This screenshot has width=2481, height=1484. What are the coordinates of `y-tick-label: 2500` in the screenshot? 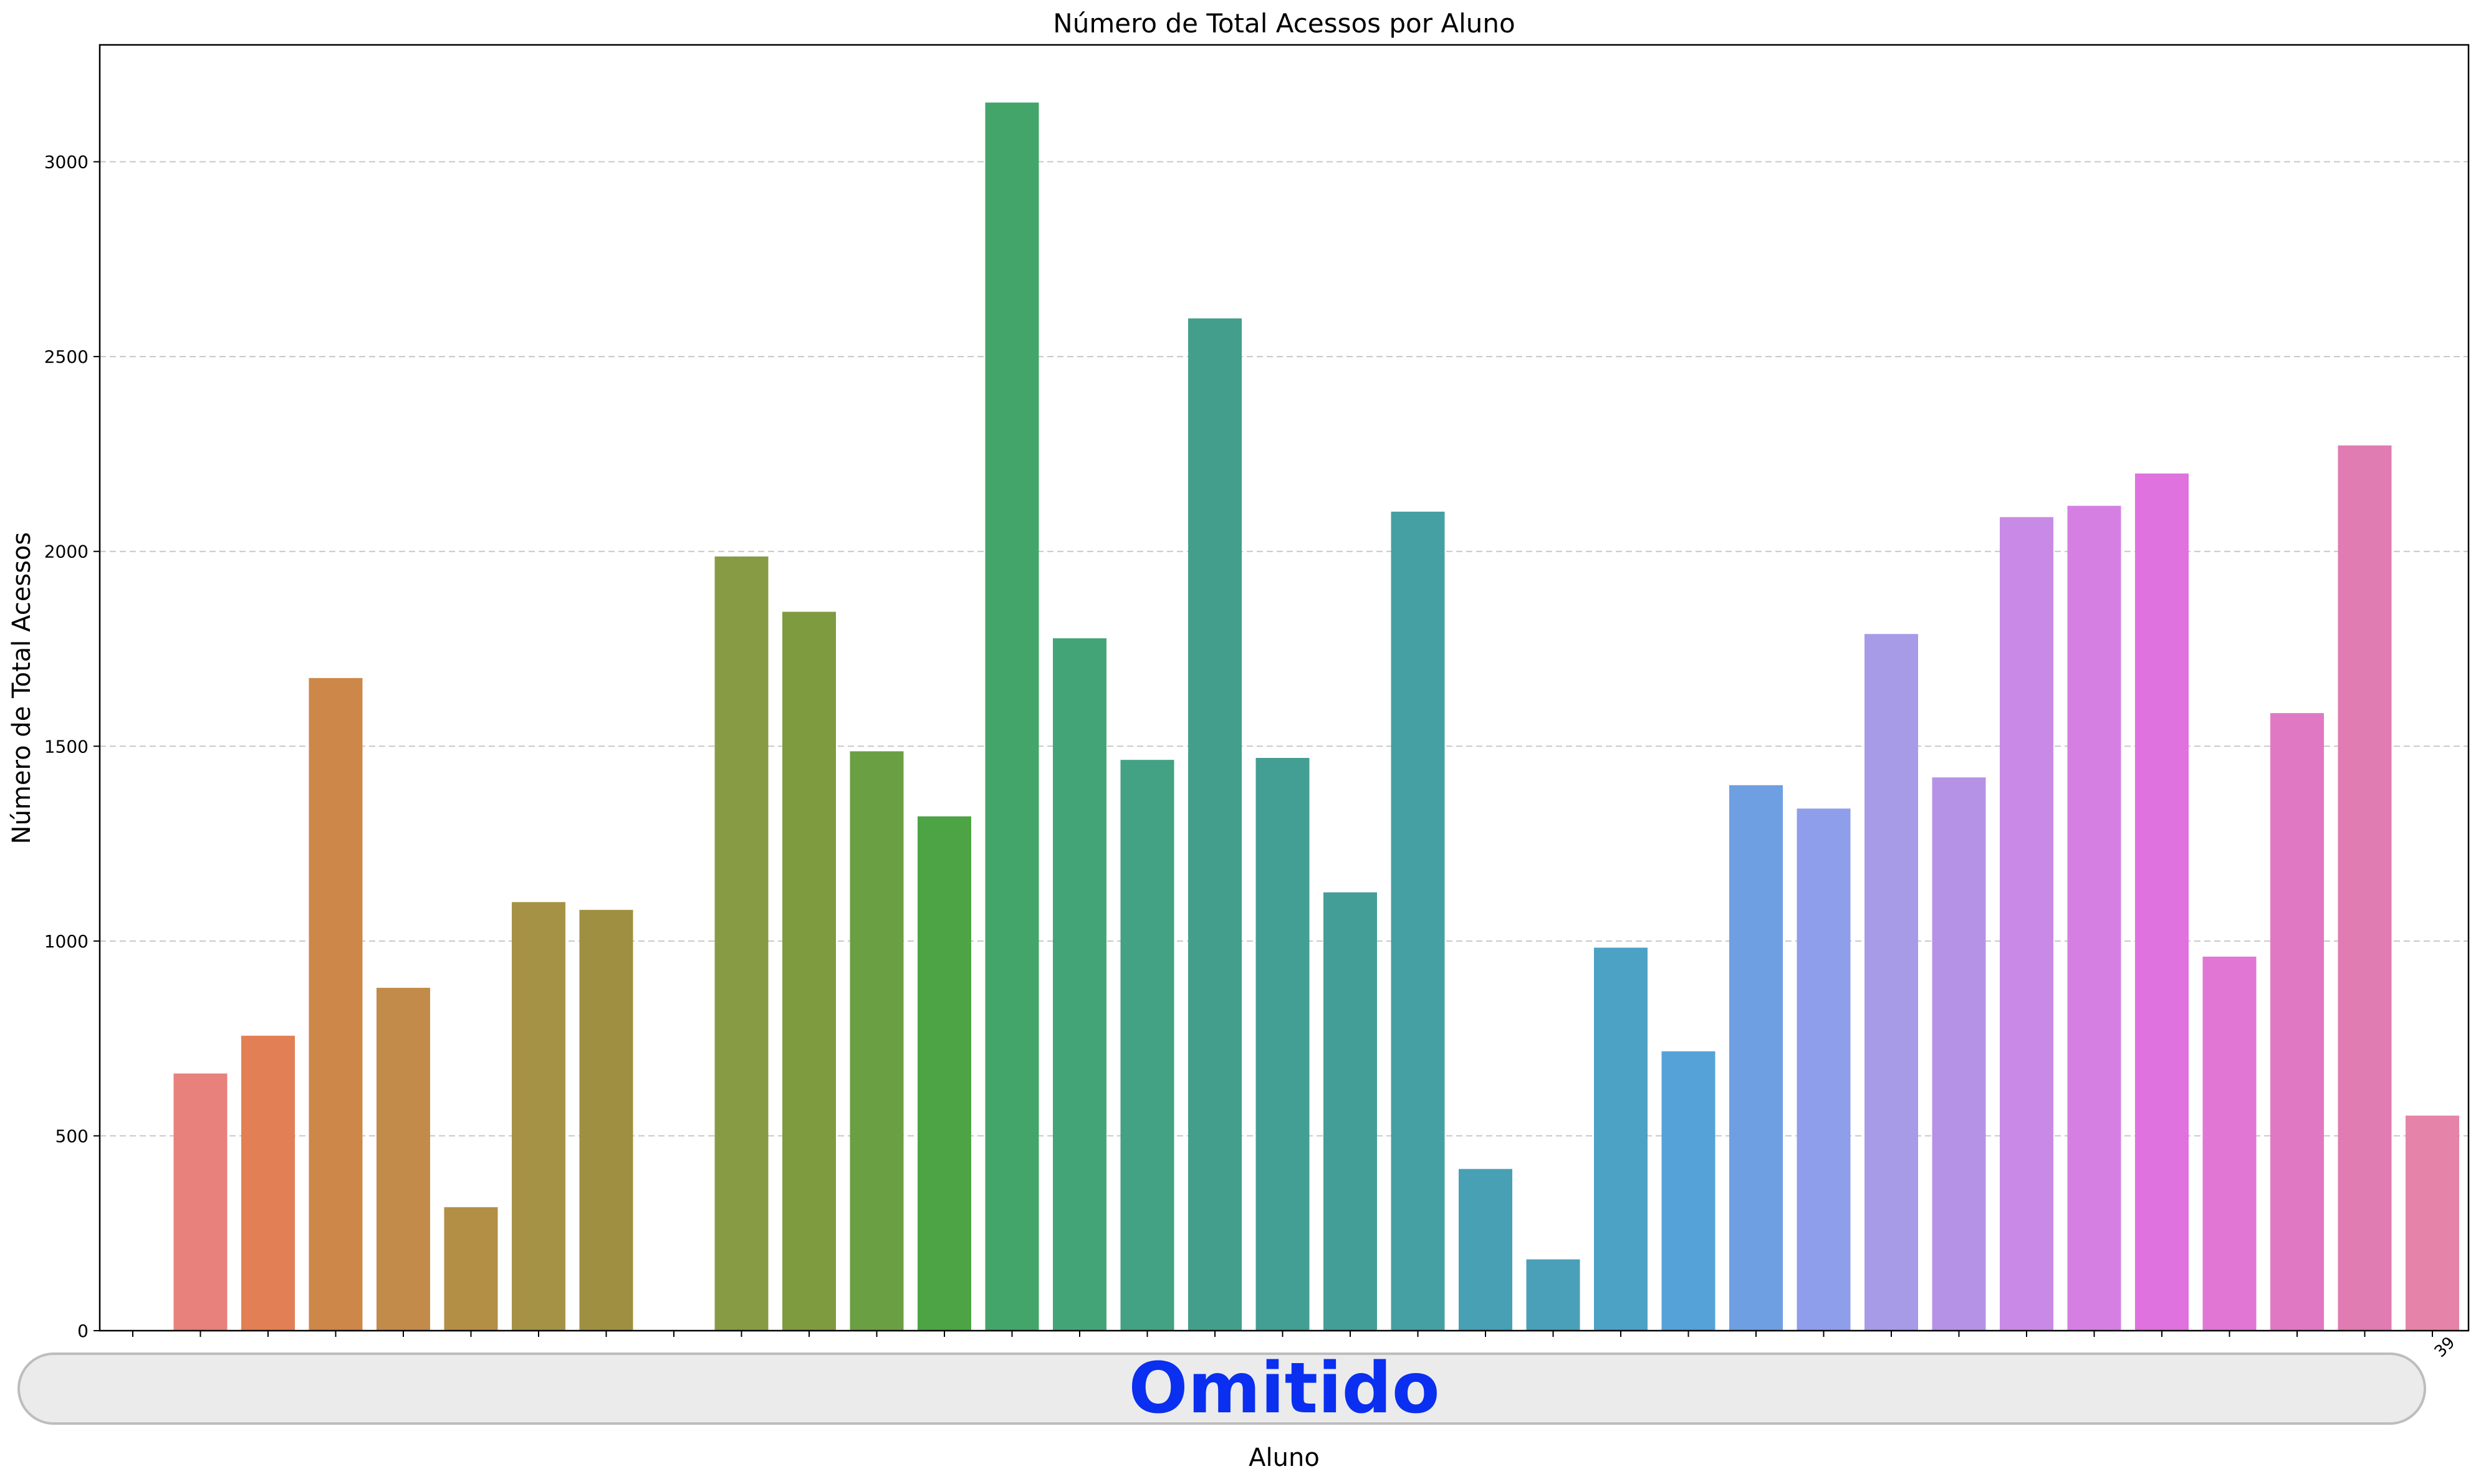 It's located at (66, 357).